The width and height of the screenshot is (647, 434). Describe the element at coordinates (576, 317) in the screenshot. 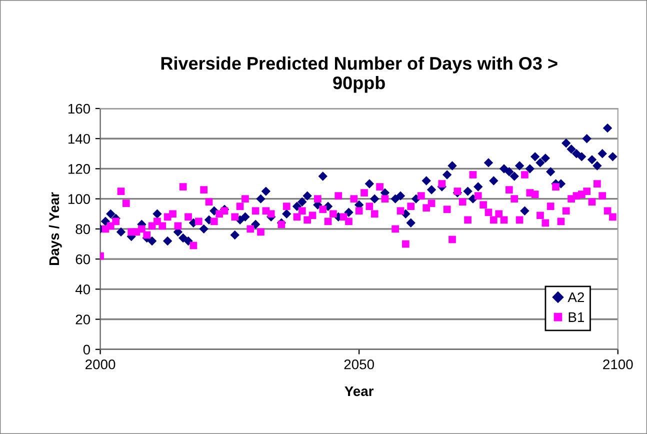

I see `legend-label: B1` at that location.